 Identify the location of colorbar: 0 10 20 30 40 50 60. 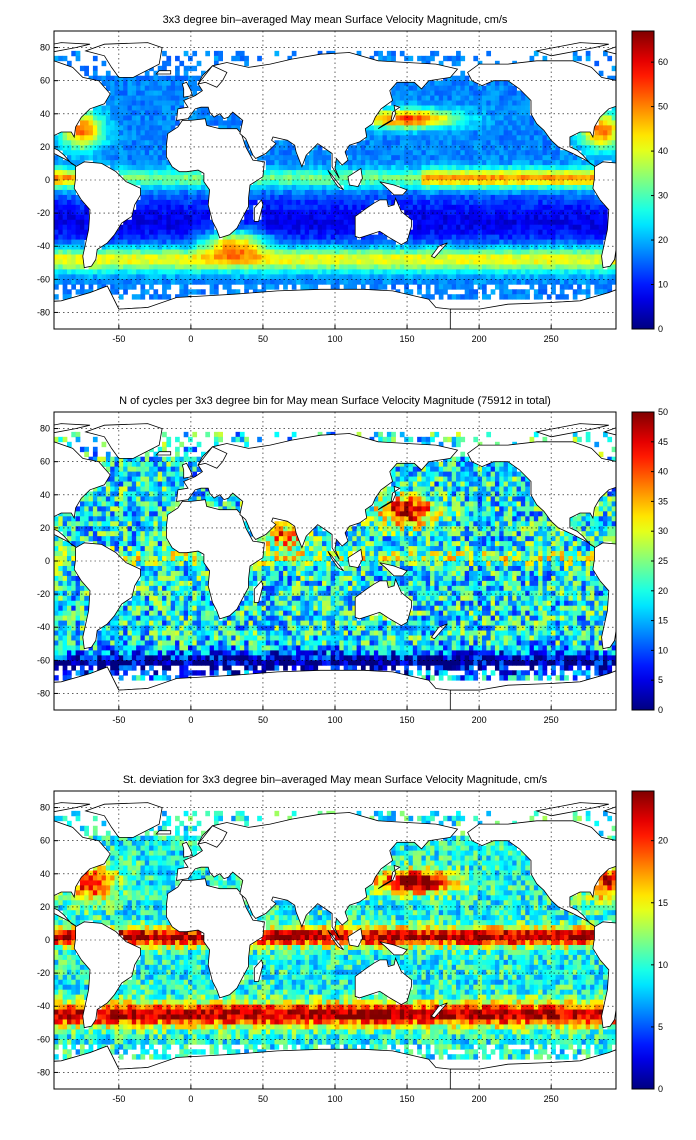
(649, 182).